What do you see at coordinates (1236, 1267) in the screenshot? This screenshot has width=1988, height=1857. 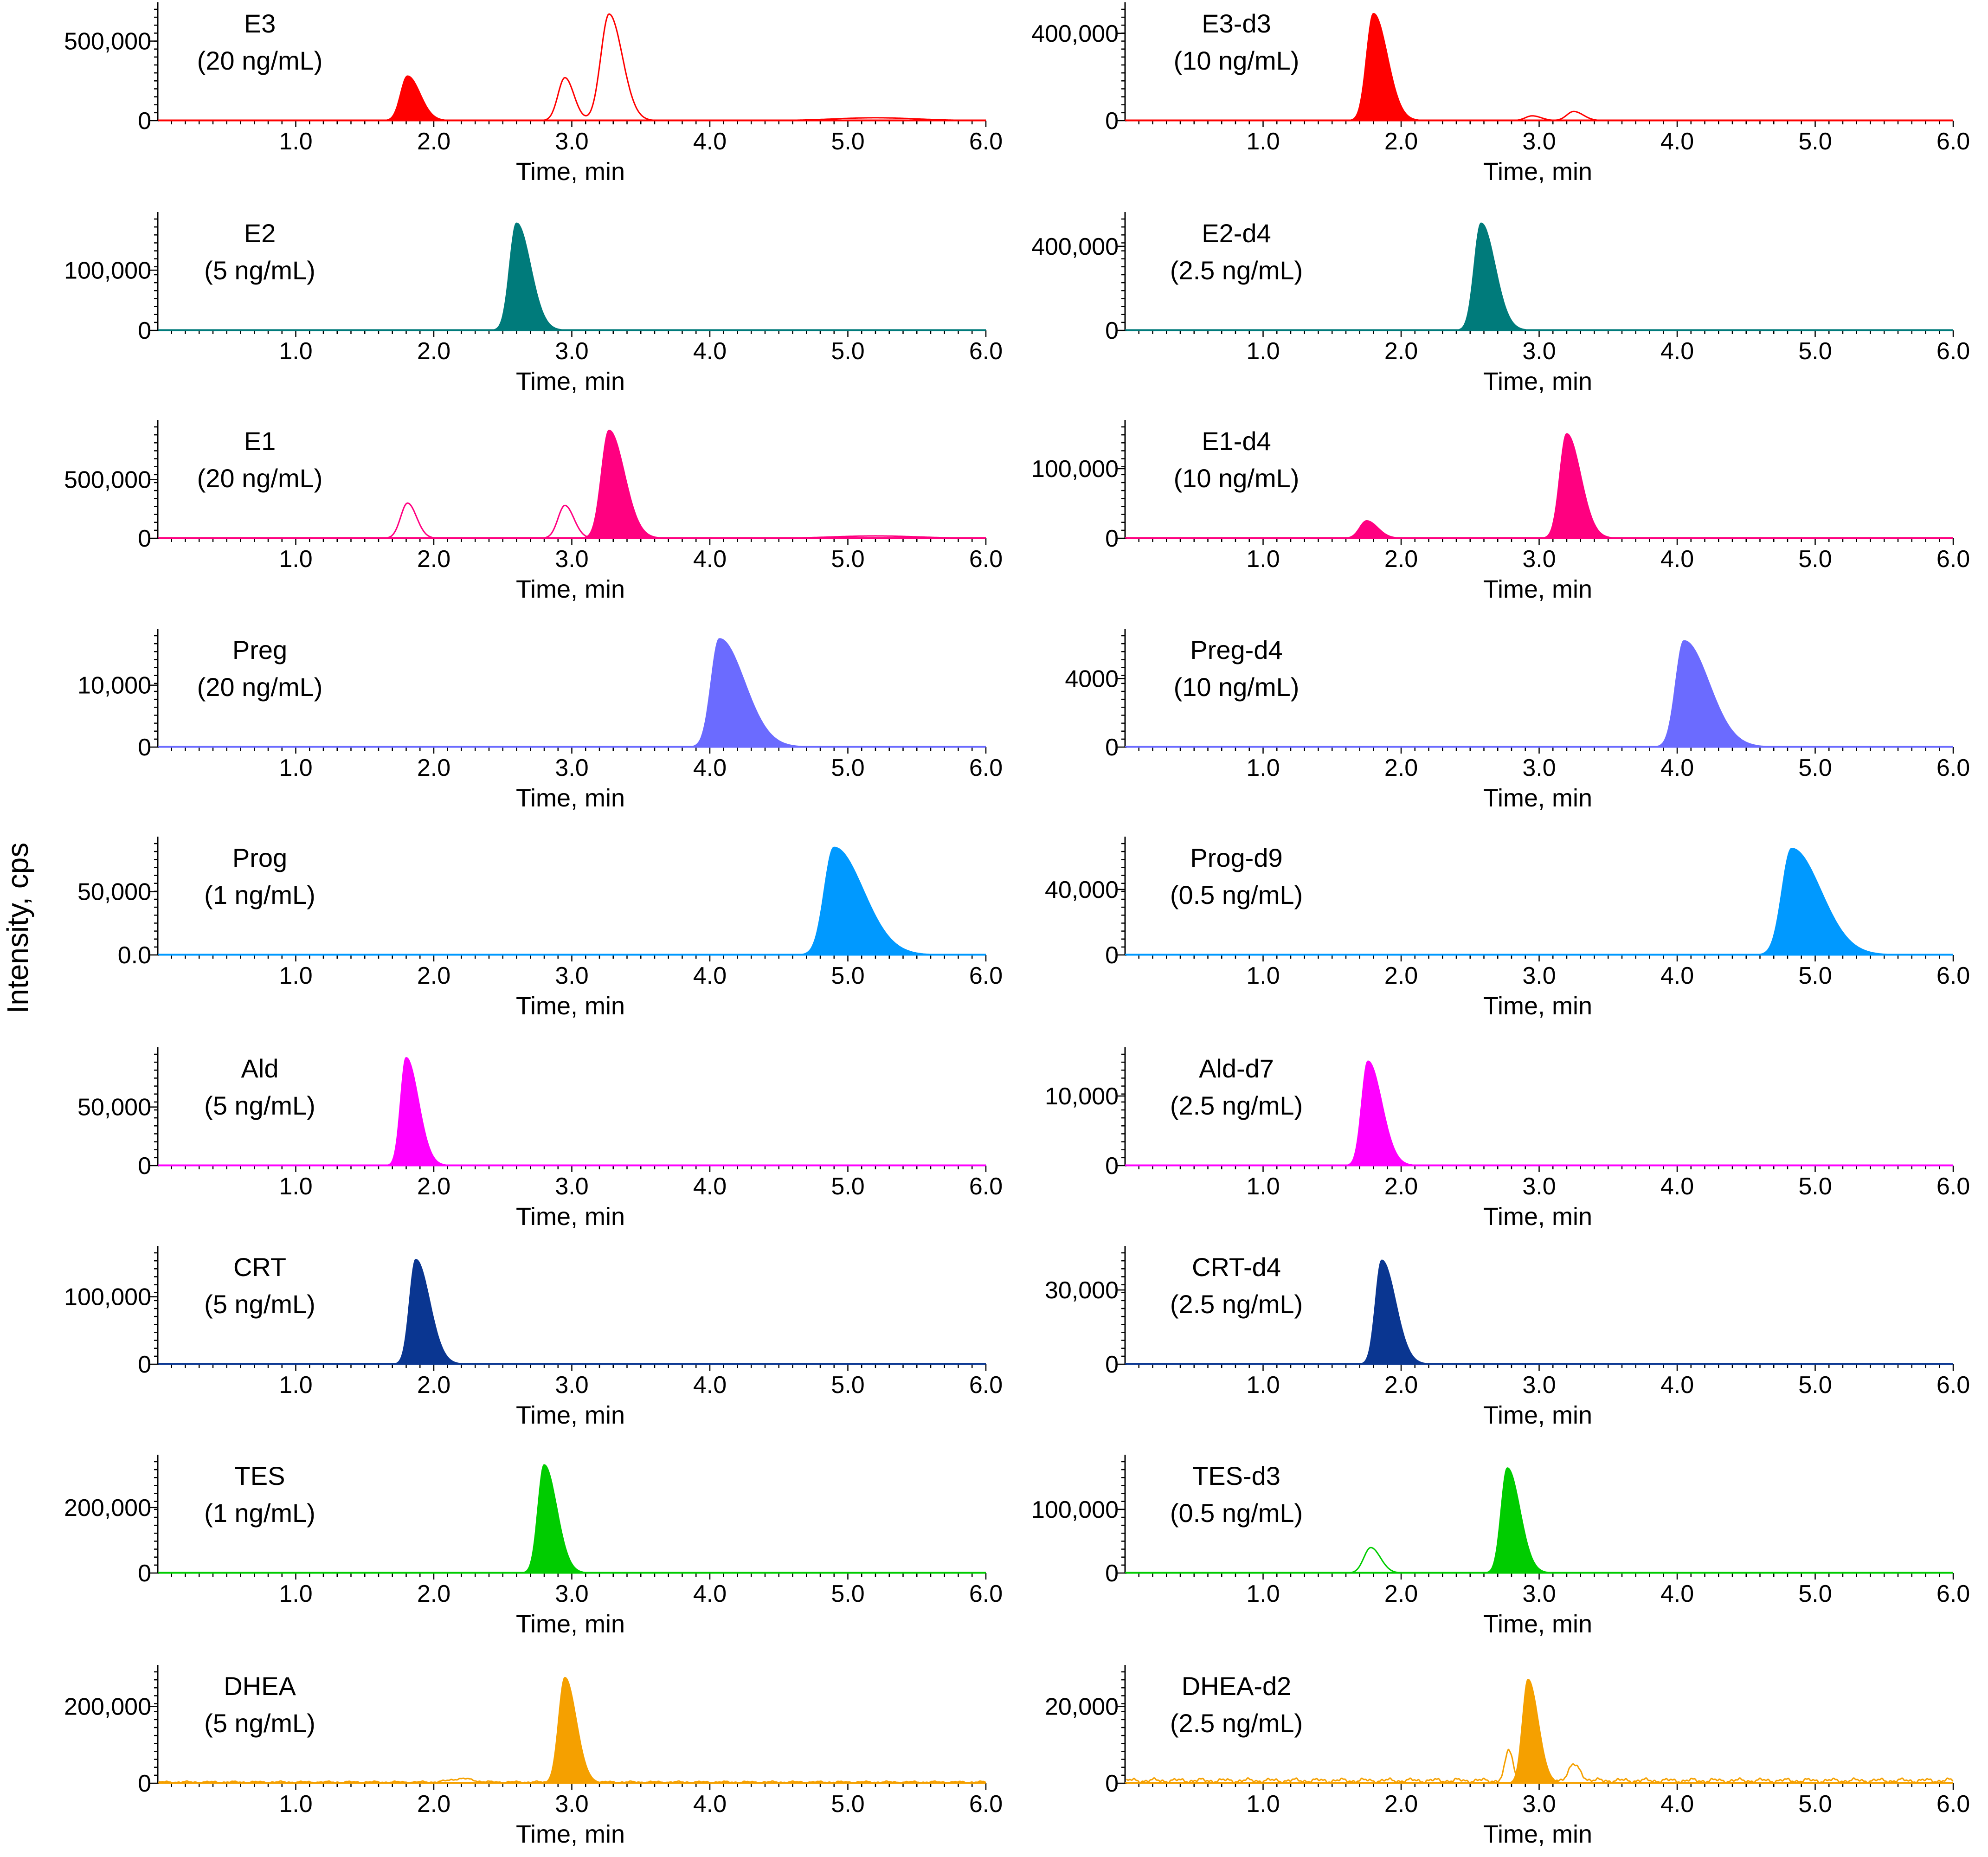 I see `analyte-name: CRT-d4` at bounding box center [1236, 1267].